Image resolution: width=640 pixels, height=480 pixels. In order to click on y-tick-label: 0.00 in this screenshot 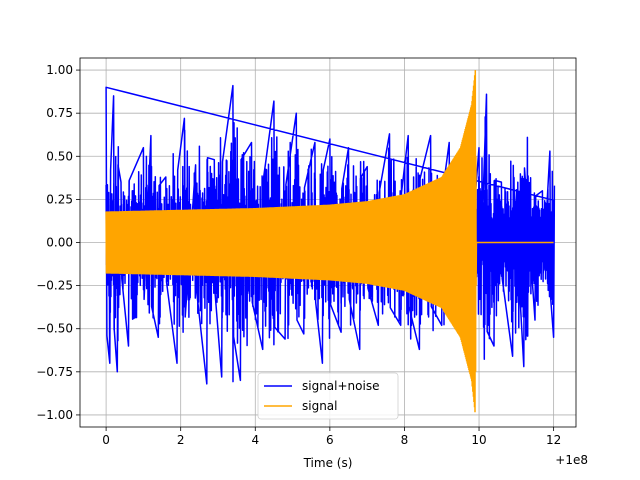, I will do `click(59, 243)`.